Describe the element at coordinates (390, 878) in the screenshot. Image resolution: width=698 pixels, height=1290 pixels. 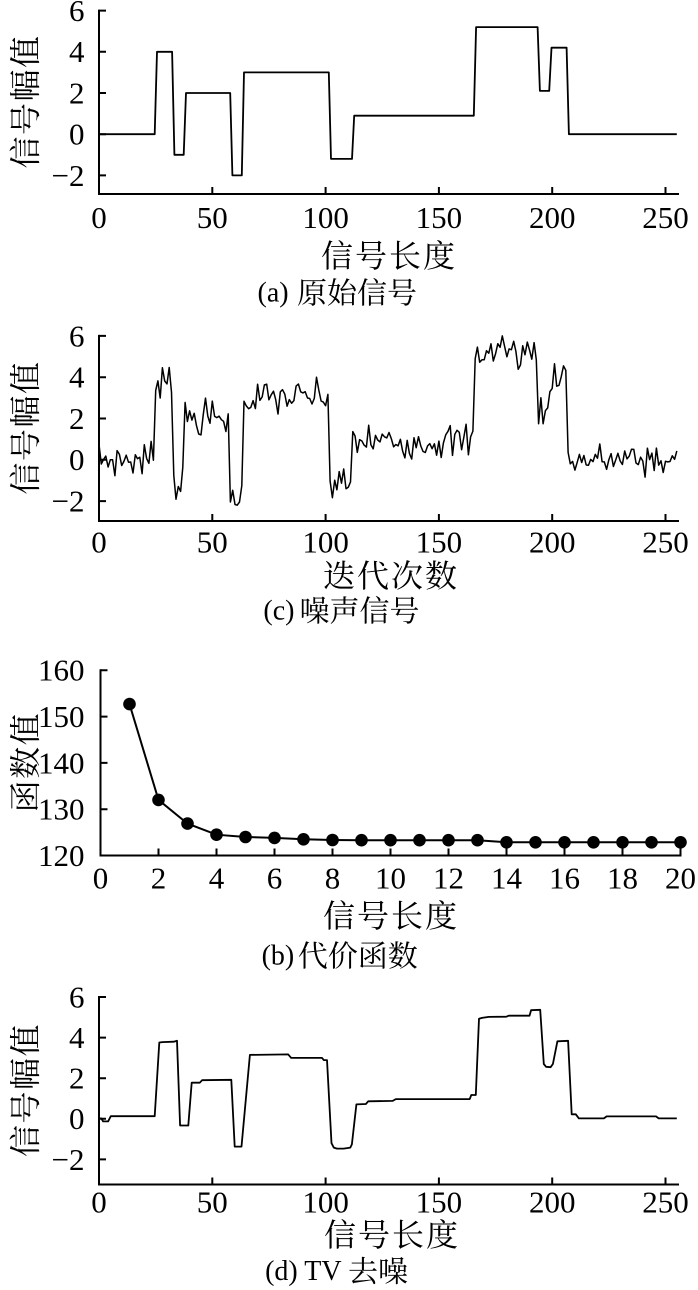
I see `svg-text: 10` at that location.